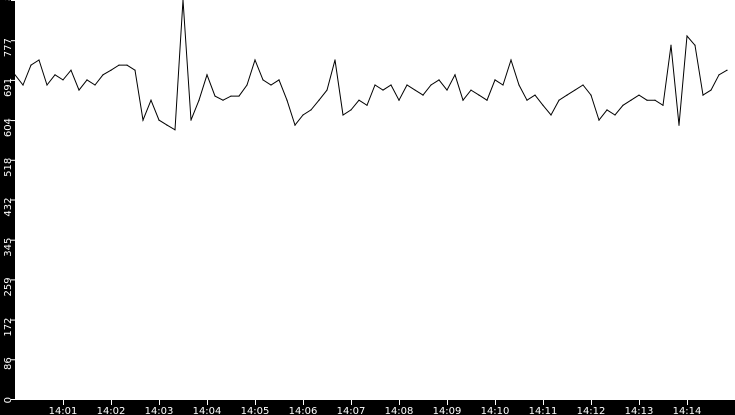 The height and width of the screenshot is (415, 735). Describe the element at coordinates (399, 410) in the screenshot. I see `x-tick-label: 14:08` at that location.